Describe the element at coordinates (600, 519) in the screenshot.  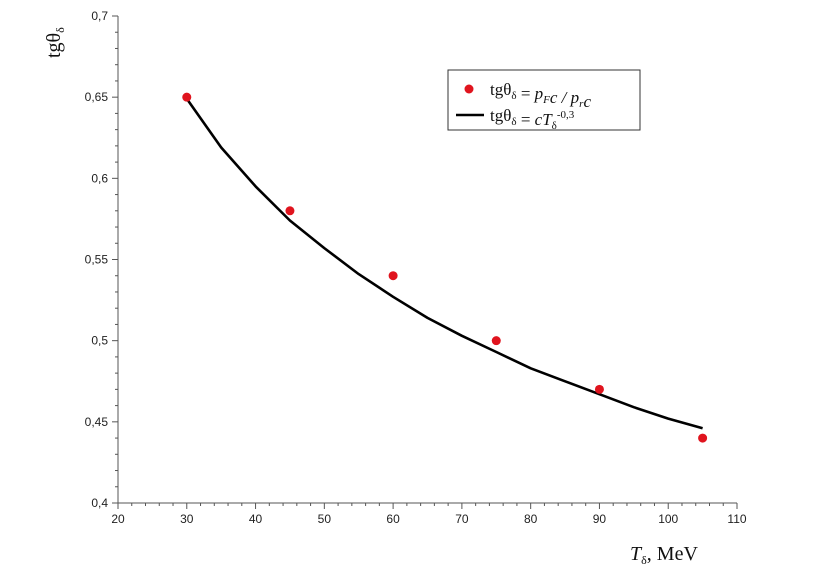
I see `x-tick-label: 90` at that location.